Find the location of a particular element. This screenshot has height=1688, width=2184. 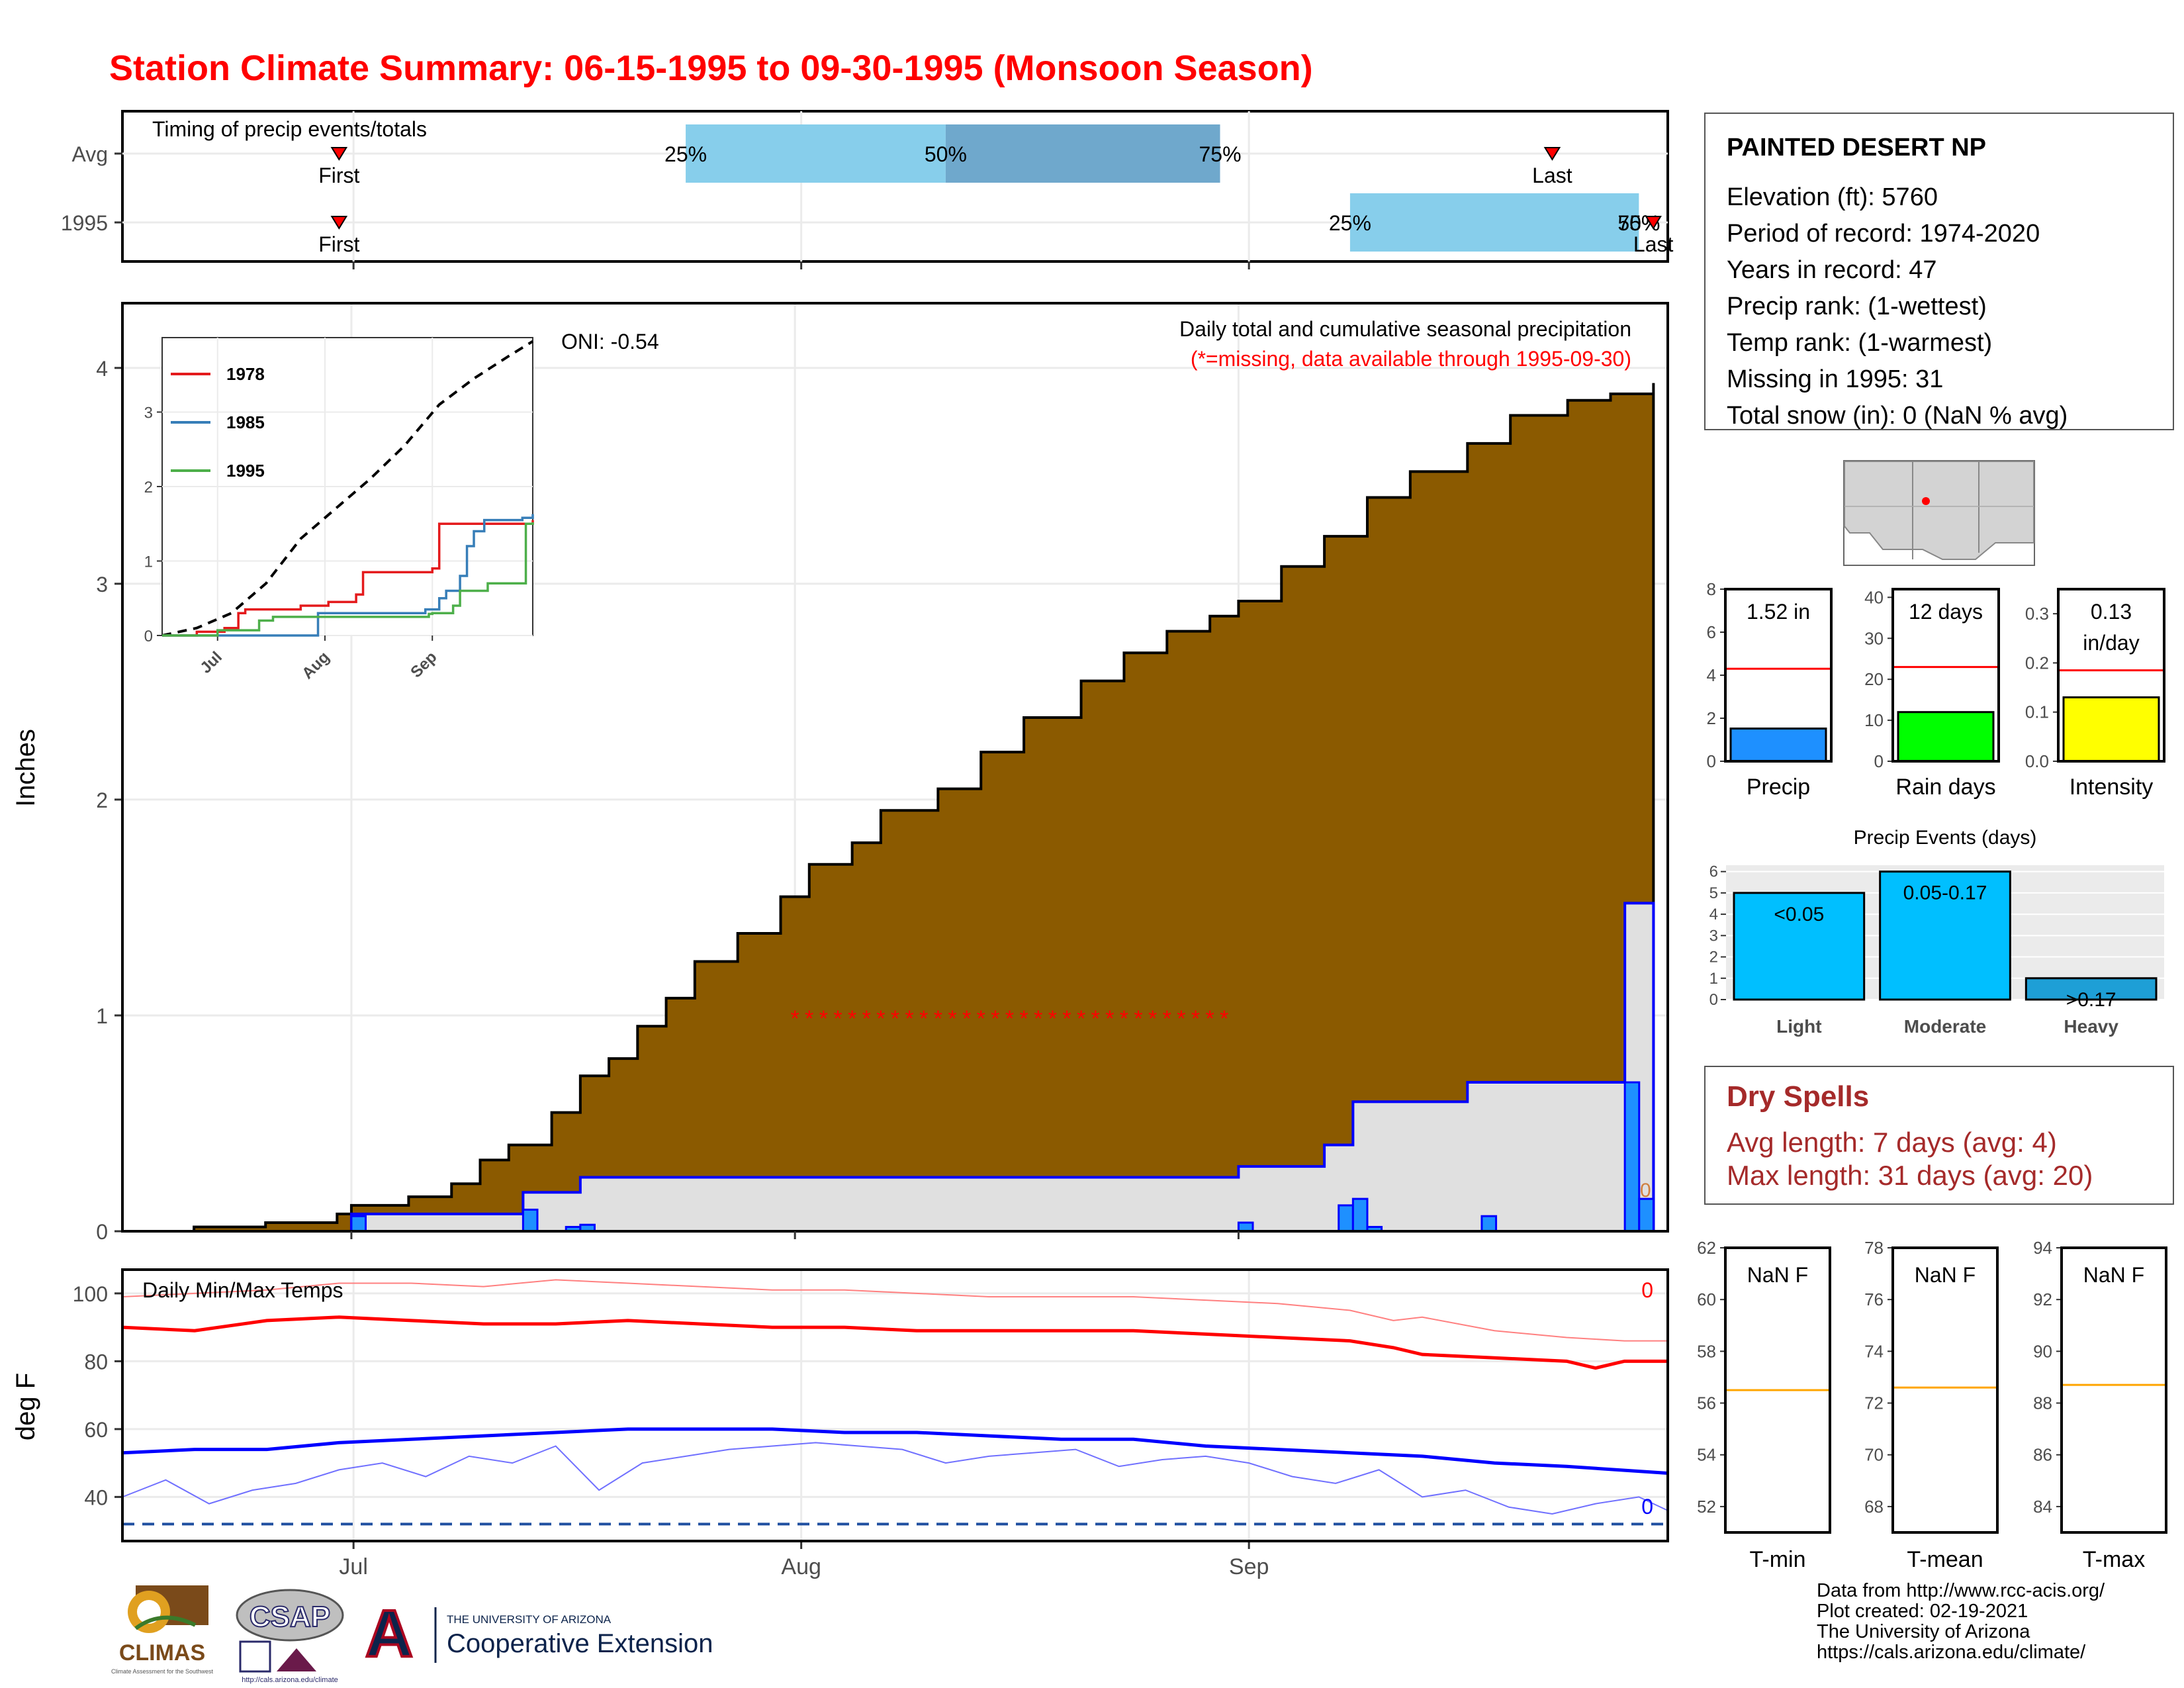

ua-logo-letter: A is located at coordinates (389, 1635).